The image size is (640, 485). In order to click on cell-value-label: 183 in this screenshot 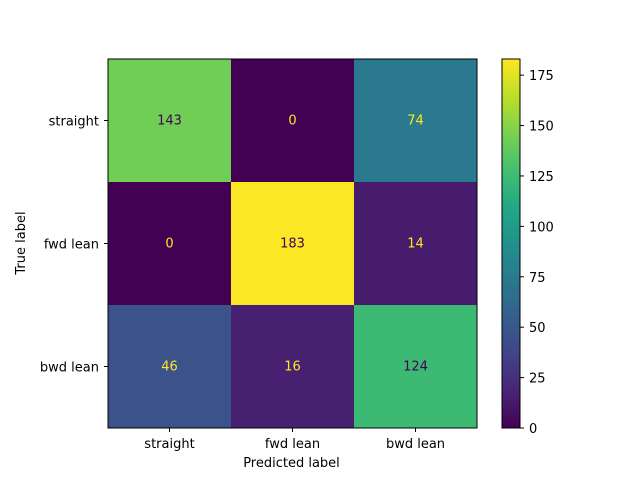, I will do `click(292, 244)`.